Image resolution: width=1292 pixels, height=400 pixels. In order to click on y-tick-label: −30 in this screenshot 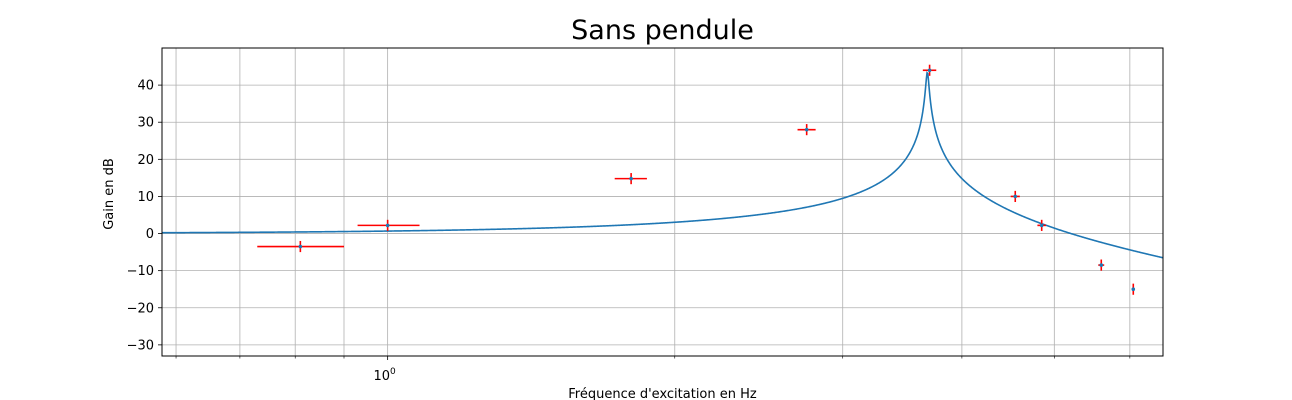, I will do `click(140, 345)`.